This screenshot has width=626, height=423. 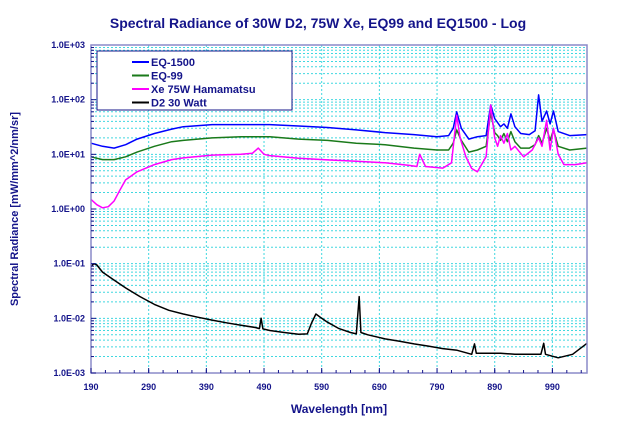 What do you see at coordinates (68, 45) in the screenshot?
I see `y-tick-label: 1.0E+03` at bounding box center [68, 45].